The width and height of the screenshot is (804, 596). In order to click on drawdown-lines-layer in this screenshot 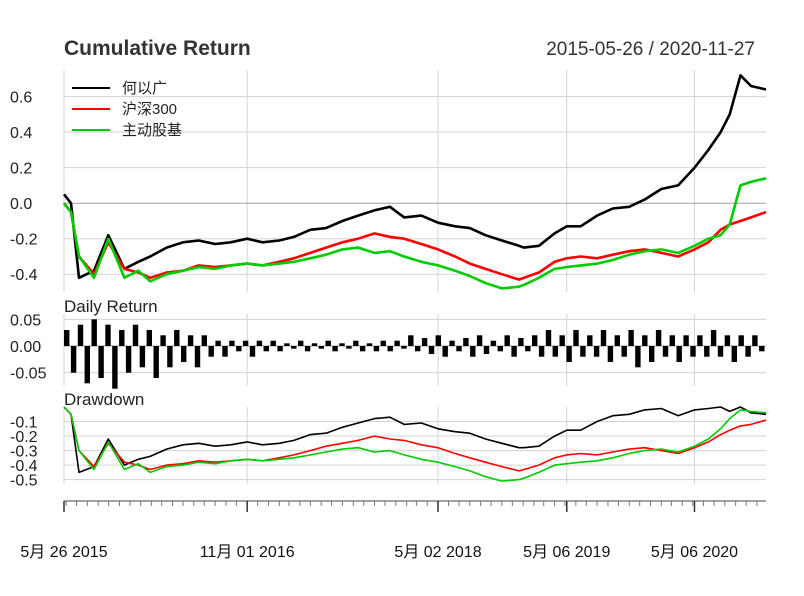, I will do `click(415, 444)`.